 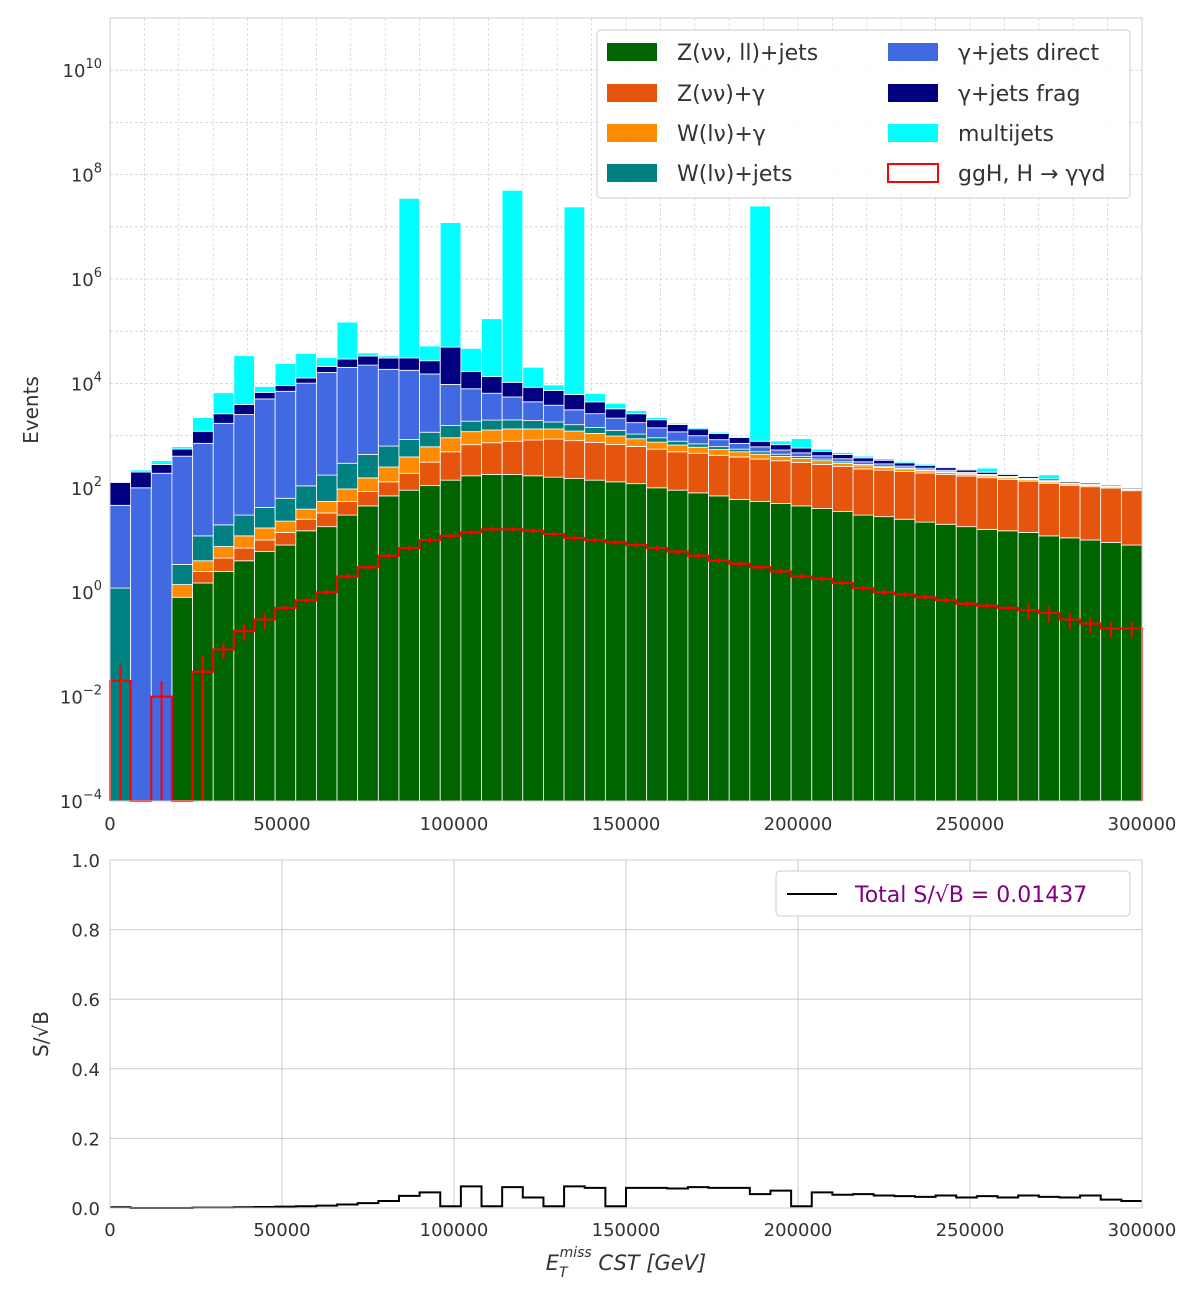 What do you see at coordinates (86, 382) in the screenshot?
I see `top-y-tick-label: 104` at bounding box center [86, 382].